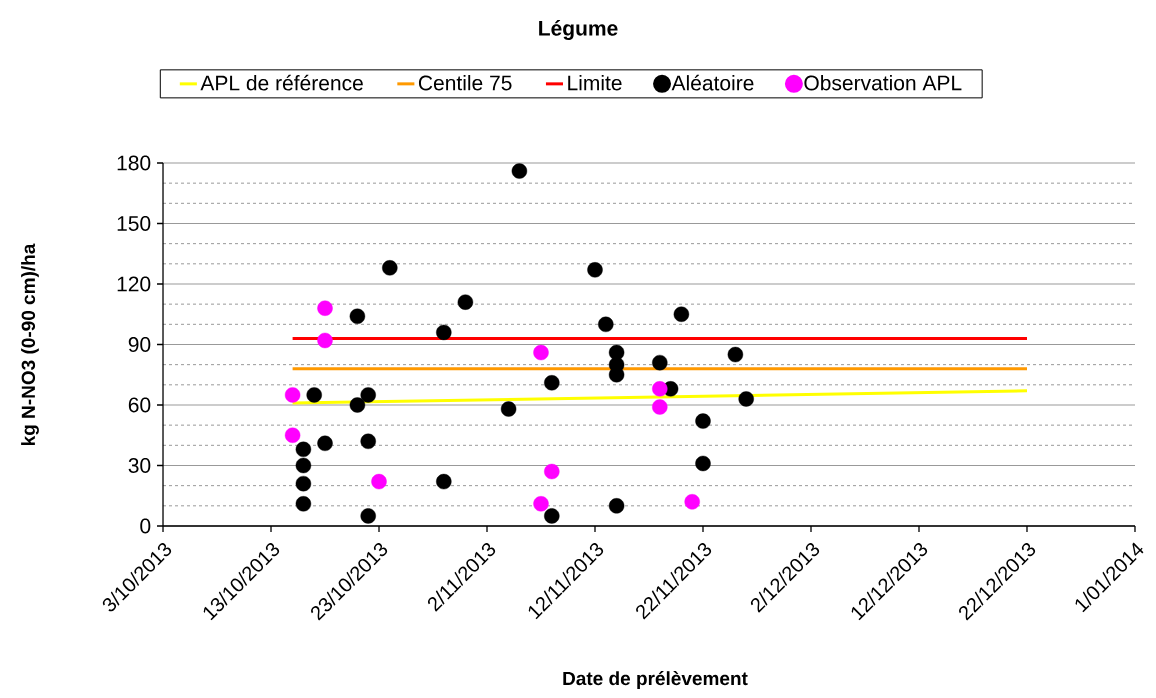 The width and height of the screenshot is (1156, 698). I want to click on legend-label: Observation APL, so click(883, 82).